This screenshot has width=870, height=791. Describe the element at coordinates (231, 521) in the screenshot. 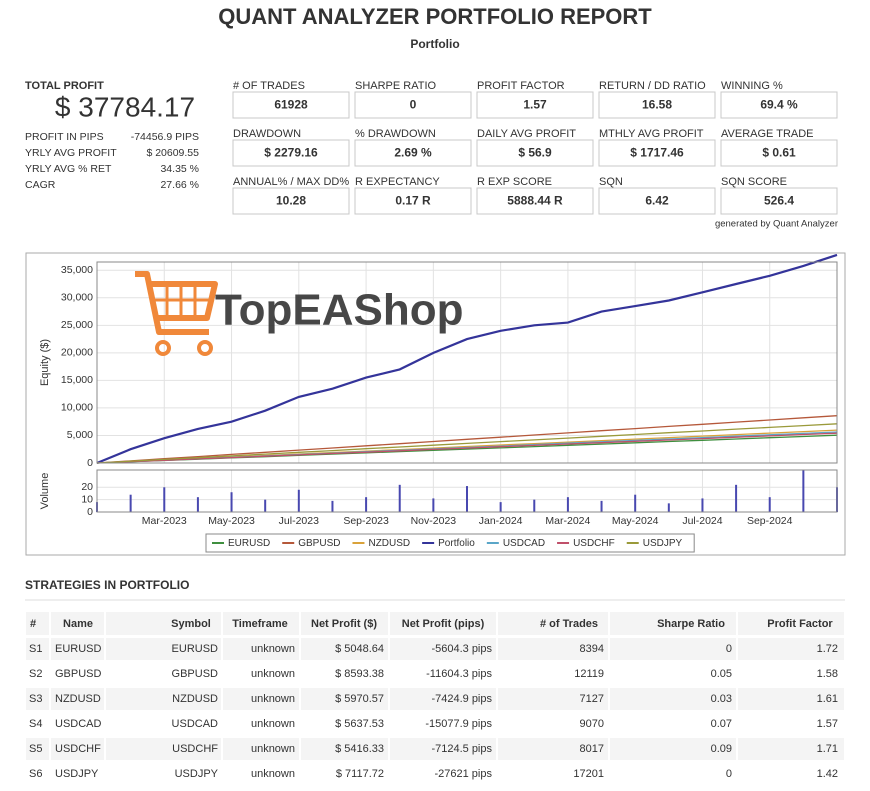

I see `x-tick-label: May-2023` at that location.